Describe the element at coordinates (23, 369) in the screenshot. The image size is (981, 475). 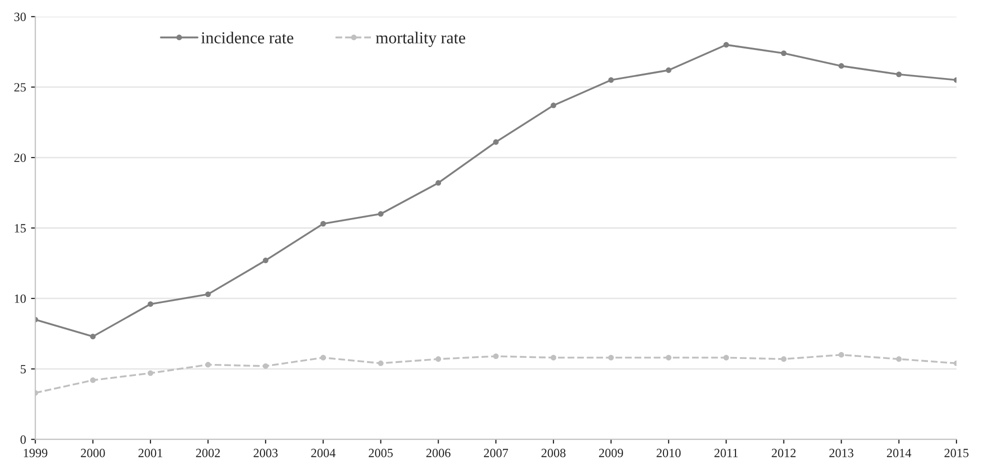
I see `y-tick-label: 5` at that location.